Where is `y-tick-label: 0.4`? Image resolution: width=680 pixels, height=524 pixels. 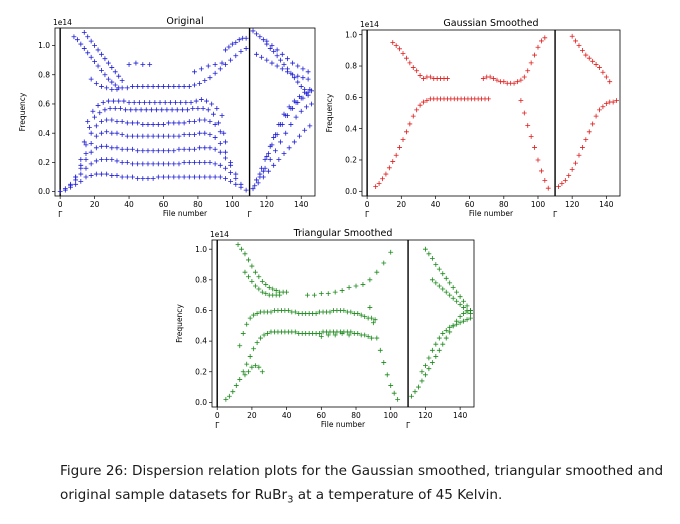
y-tick-label: 0.4 is located at coordinates (201, 341).